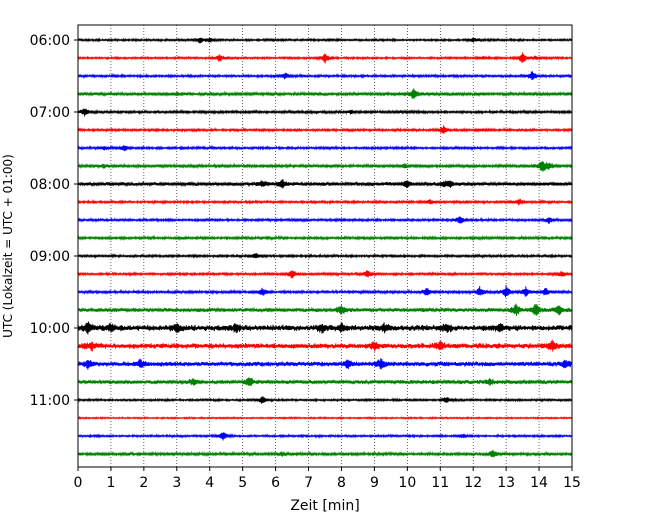 The image size is (650, 520). What do you see at coordinates (143, 483) in the screenshot?
I see `x-tick-label: 2` at bounding box center [143, 483].